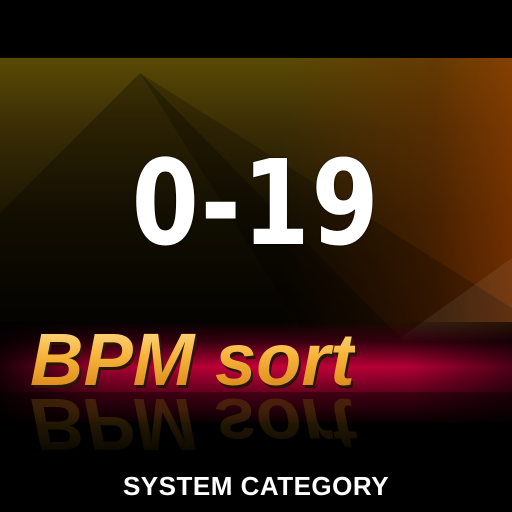  Describe the element at coordinates (256, 486) in the screenshot. I see `system-category-caption: SYSTEM CATEGORY` at that location.